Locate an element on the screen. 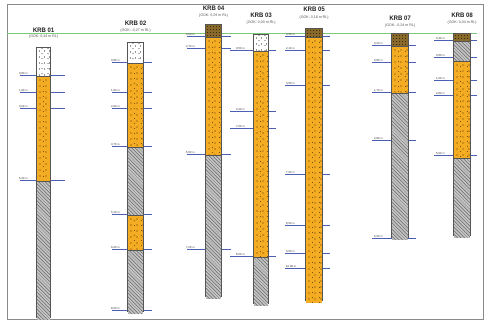 This screenshot has height=324, width=493. depth-label: 2,20 m is located at coordinates (240, 109).